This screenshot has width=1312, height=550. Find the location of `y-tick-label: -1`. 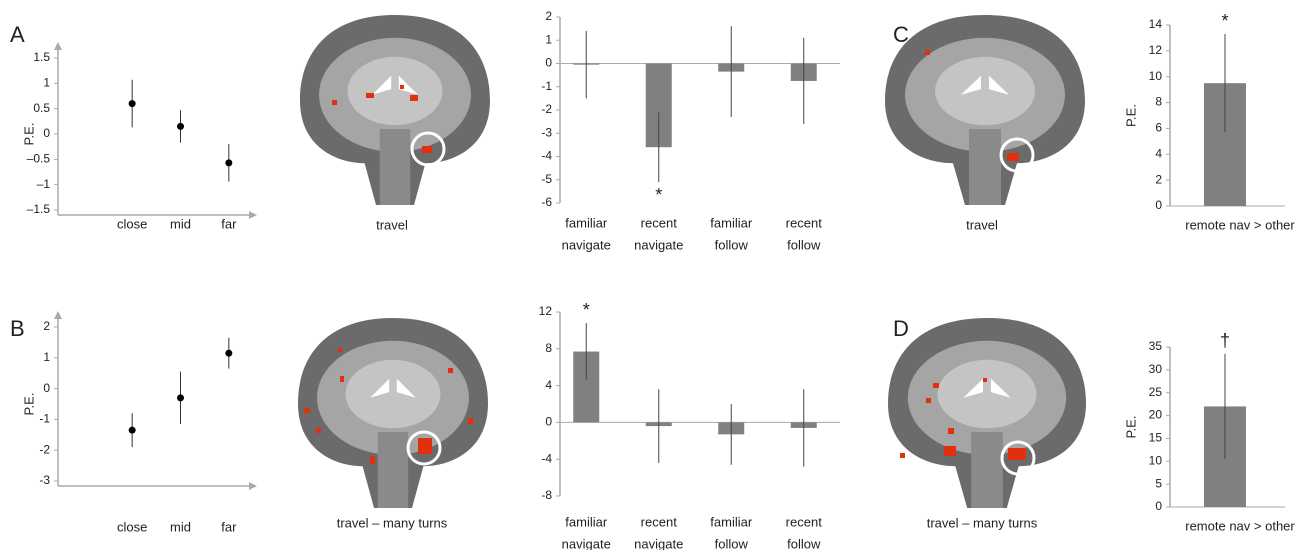

y-tick-label: -1 is located at coordinates (546, 86).